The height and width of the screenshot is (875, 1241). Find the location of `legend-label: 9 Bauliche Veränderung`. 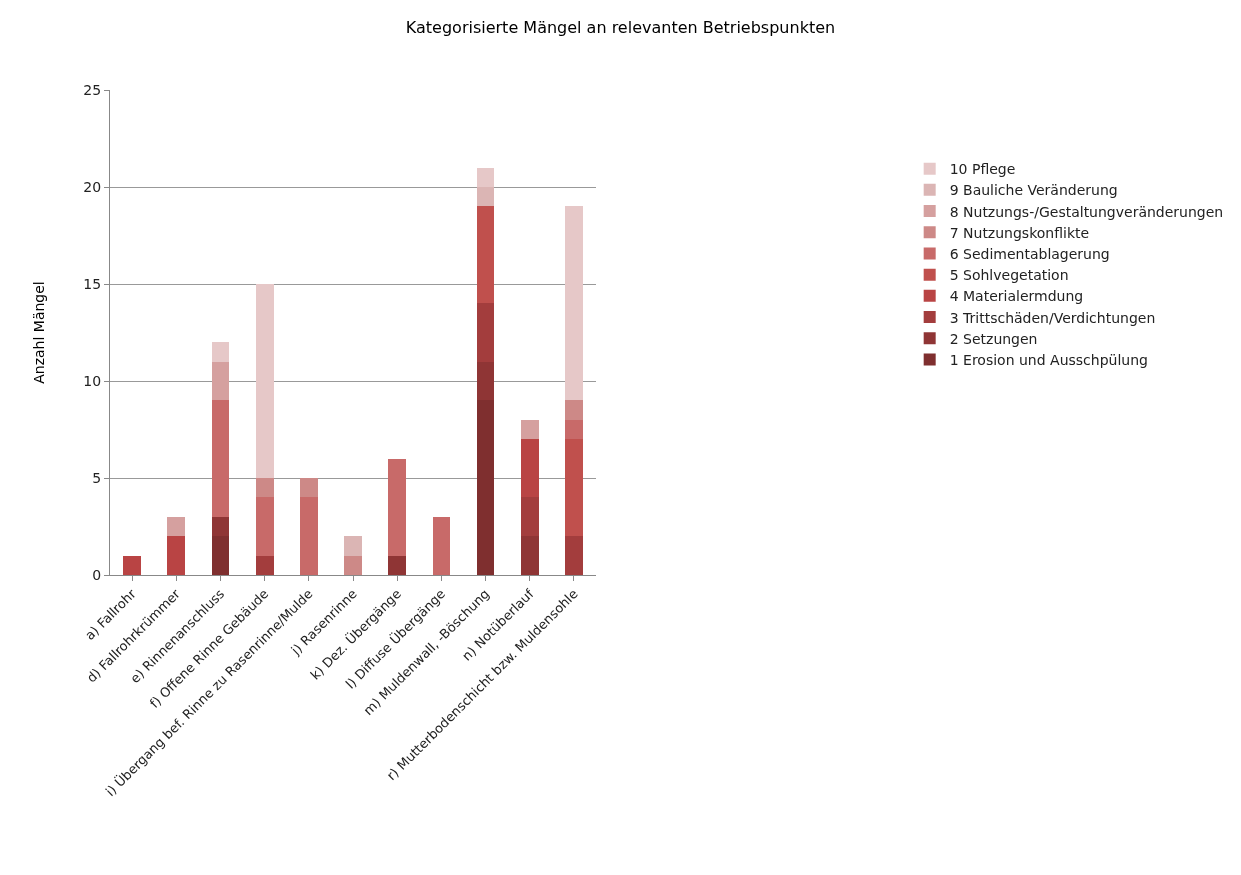

legend-label: 9 Bauliche Veränderung is located at coordinates (1033, 190).